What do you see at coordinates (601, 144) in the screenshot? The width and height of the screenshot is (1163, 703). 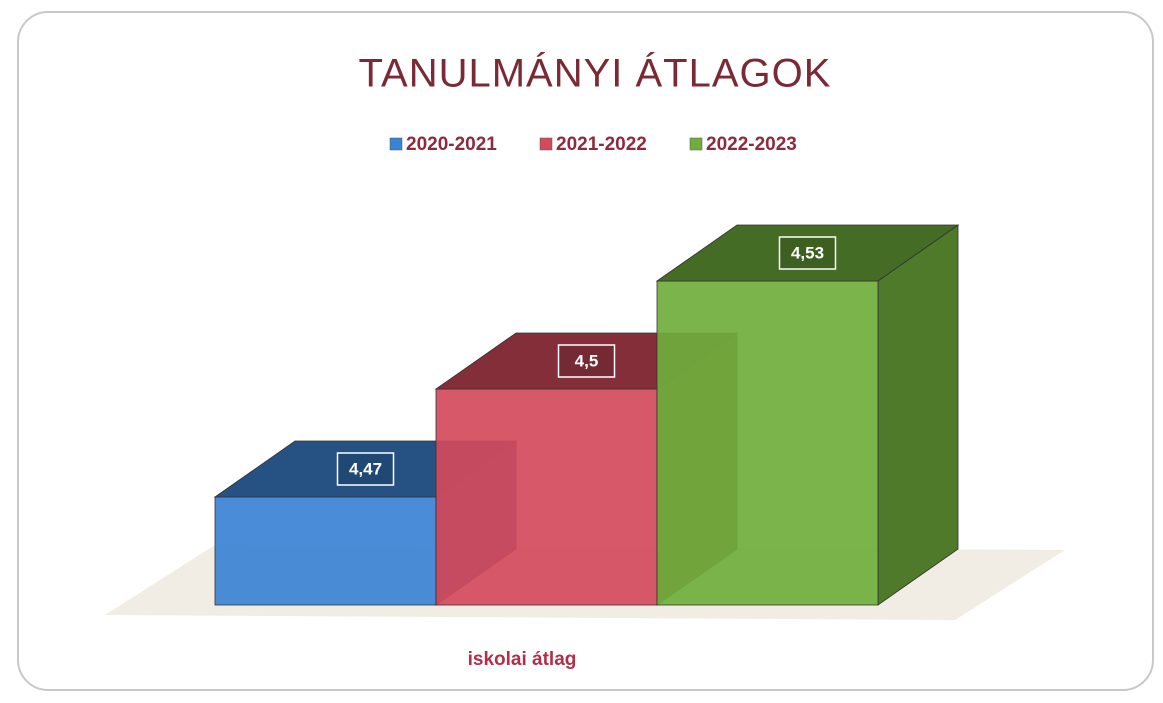 I see `legend-label: 2021-2022` at bounding box center [601, 144].